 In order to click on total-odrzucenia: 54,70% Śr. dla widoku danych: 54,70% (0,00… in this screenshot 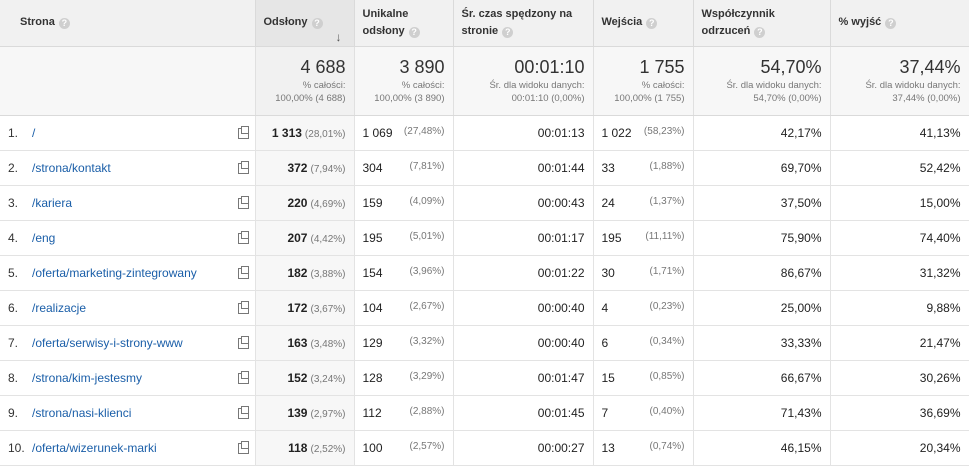, I will do `click(762, 81)`.